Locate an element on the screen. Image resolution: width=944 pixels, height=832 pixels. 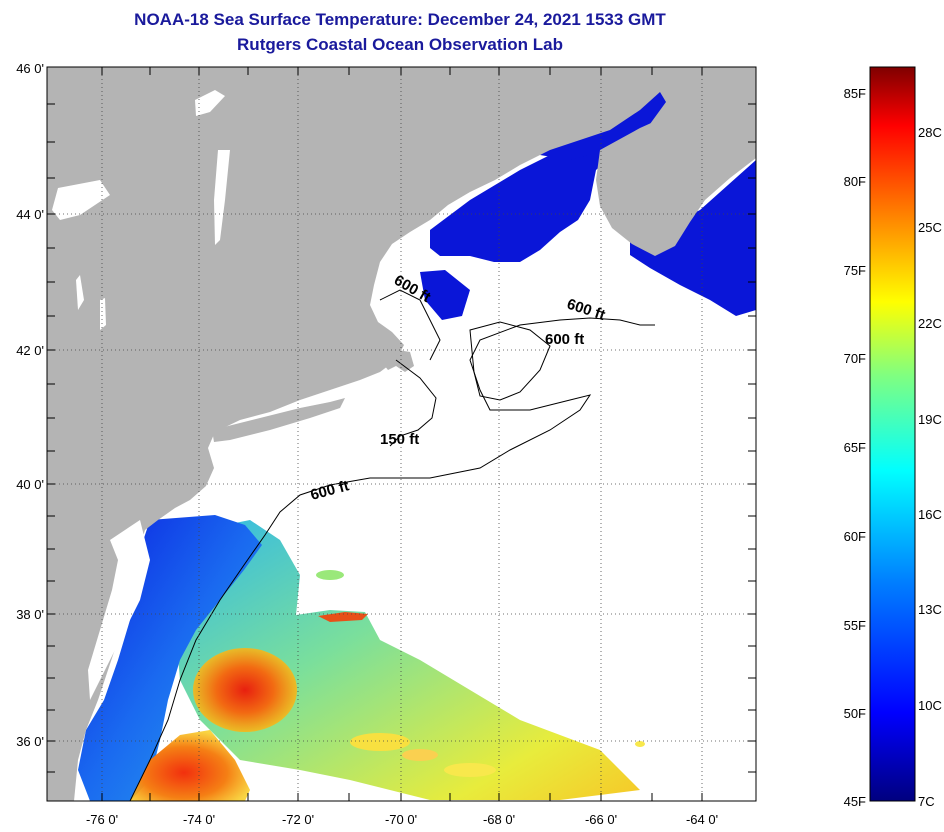
colorbar-f-label: 70F is located at coordinates (855, 358).